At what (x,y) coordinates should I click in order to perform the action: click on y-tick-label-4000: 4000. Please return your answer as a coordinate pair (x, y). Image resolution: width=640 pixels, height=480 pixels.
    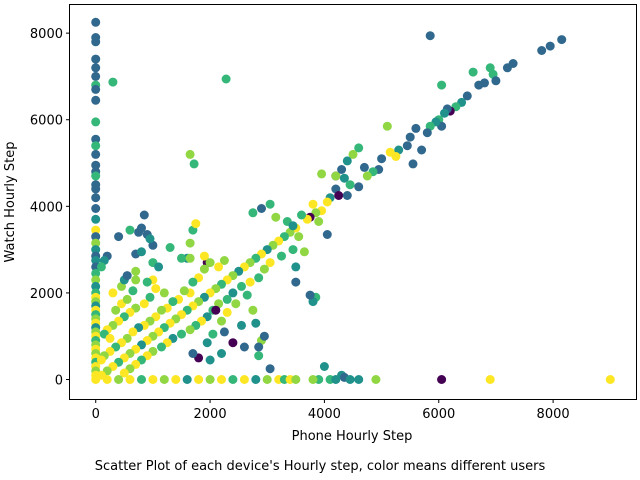
    Looking at the image, I should click on (46, 207).